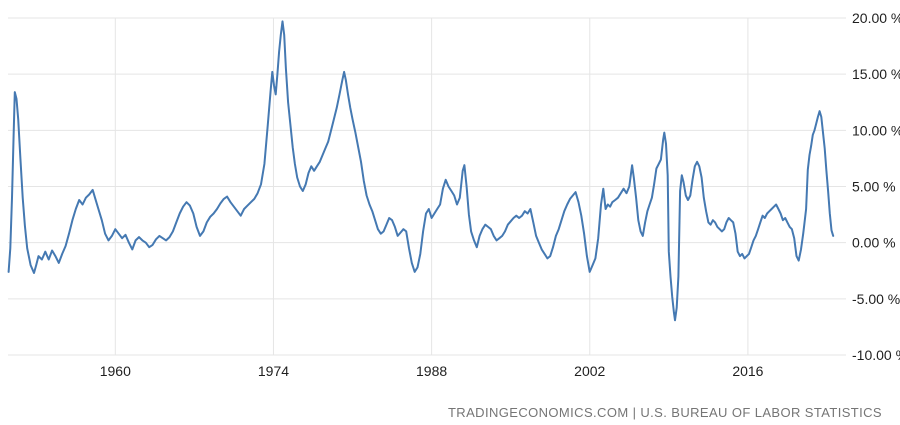 This screenshot has height=425, width=900. Describe the element at coordinates (876, 130) in the screenshot. I see `y-axis-tick-label: 10.00 %` at that location.